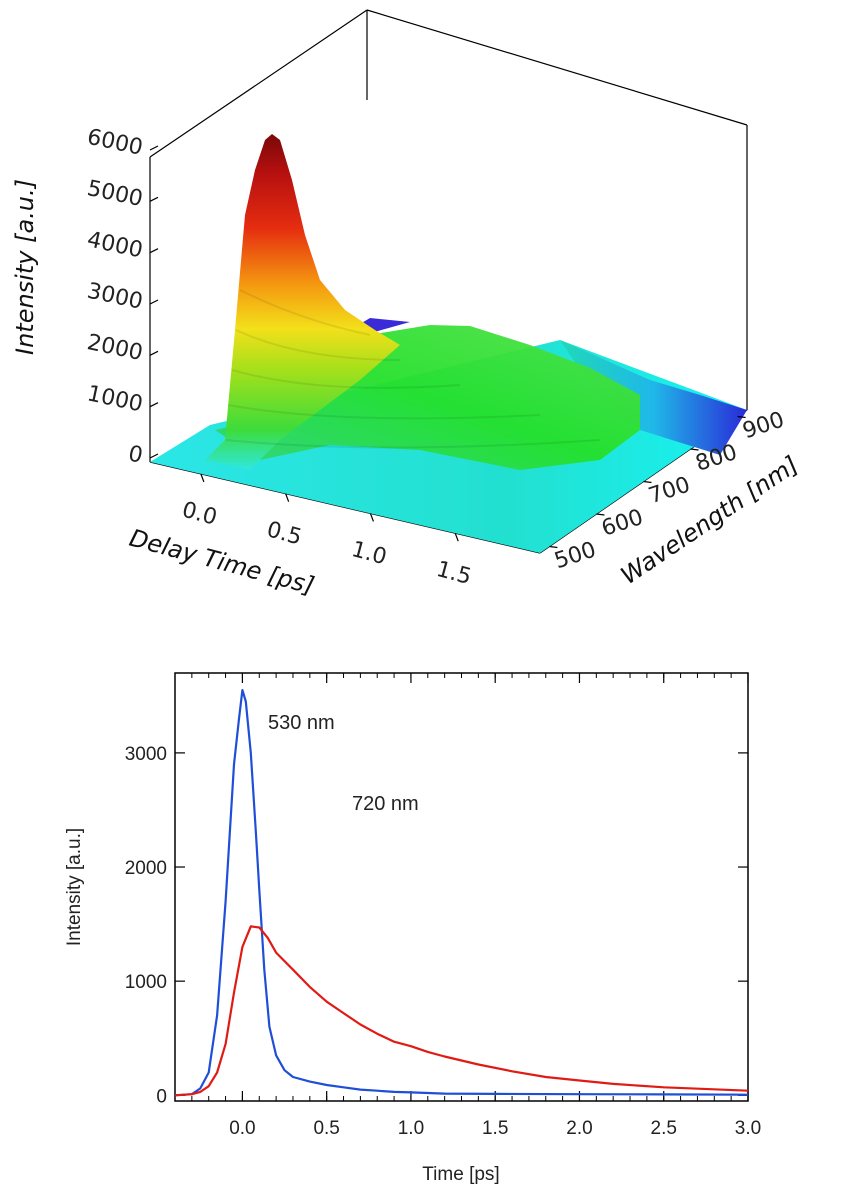 The width and height of the screenshot is (862, 1193). I want to click on z-tick-label: 0, so click(135, 454).